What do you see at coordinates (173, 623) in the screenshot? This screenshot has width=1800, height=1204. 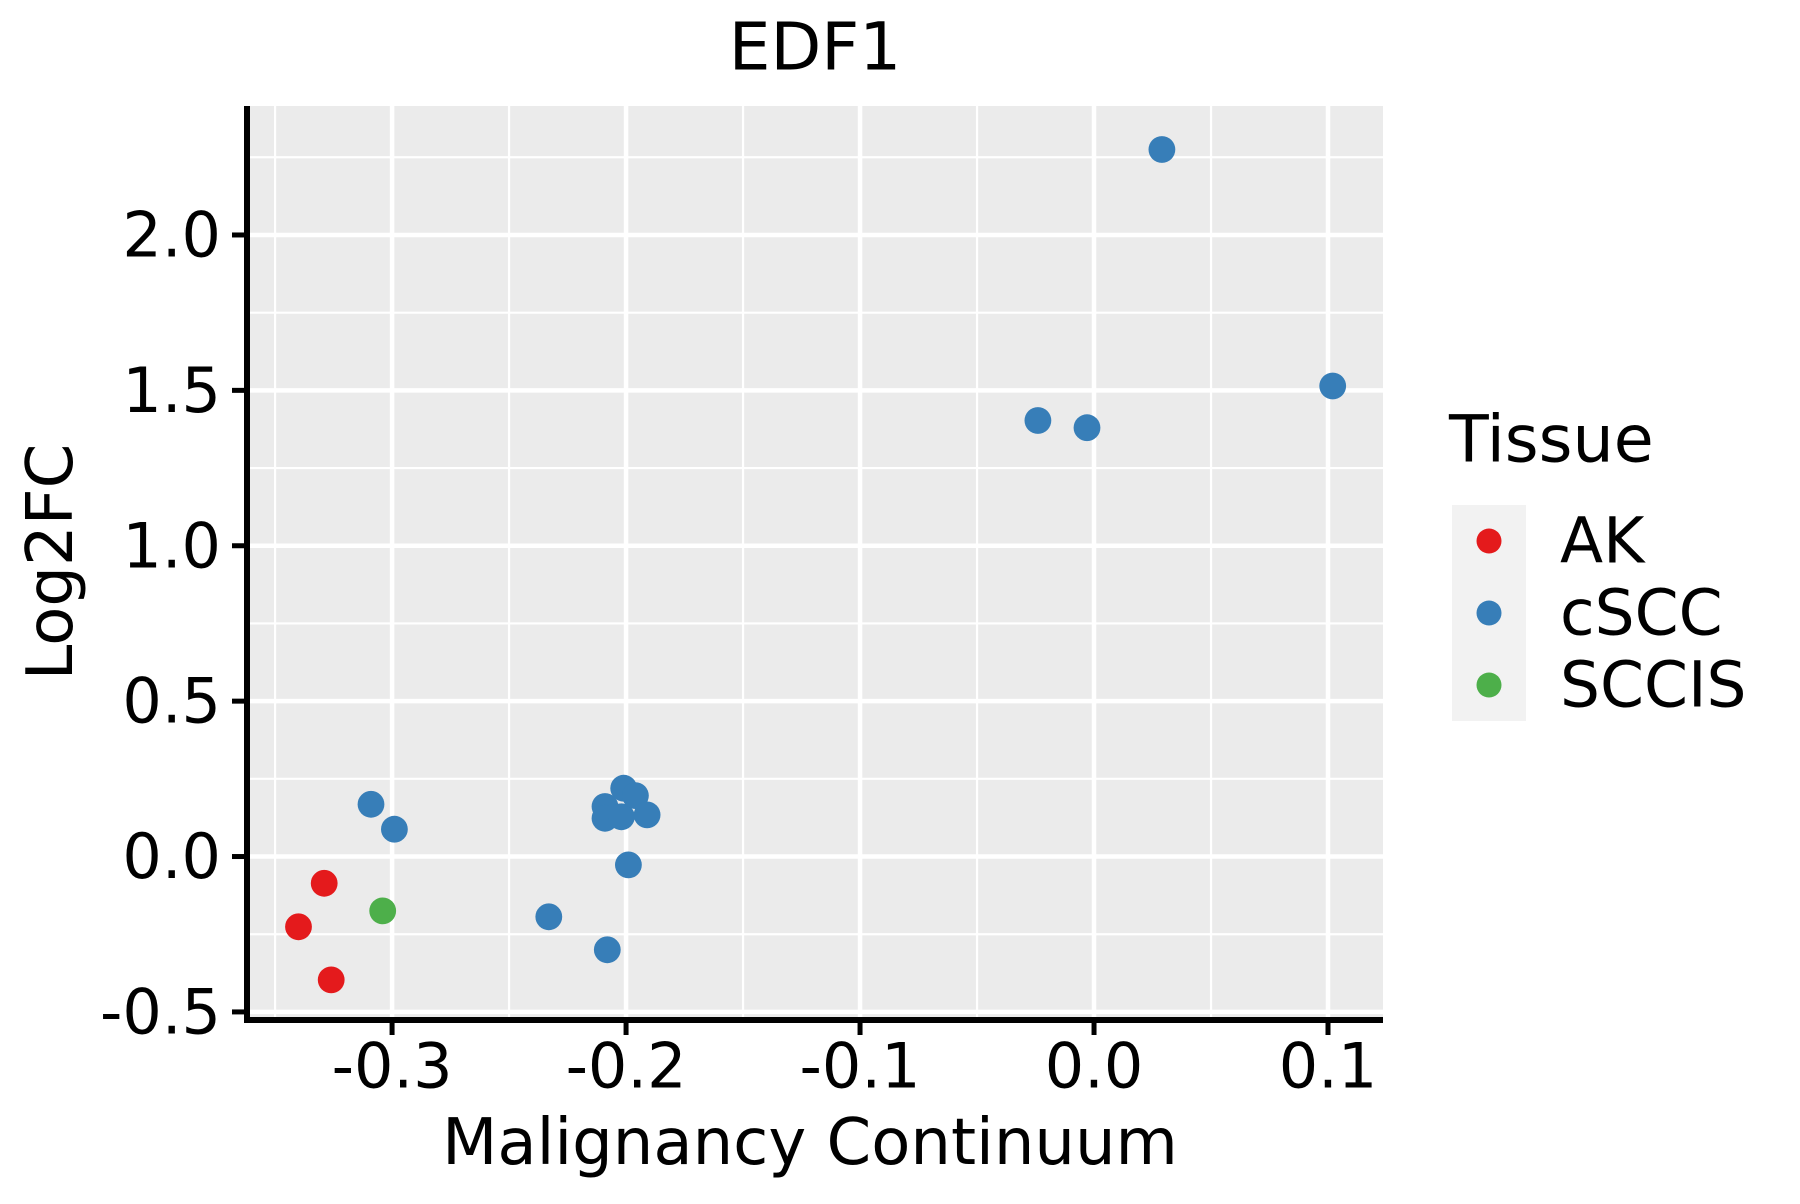 I see `y-axis-ticks: -0.5 0.0 0.5 1.0 1.5 2.0` at bounding box center [173, 623].